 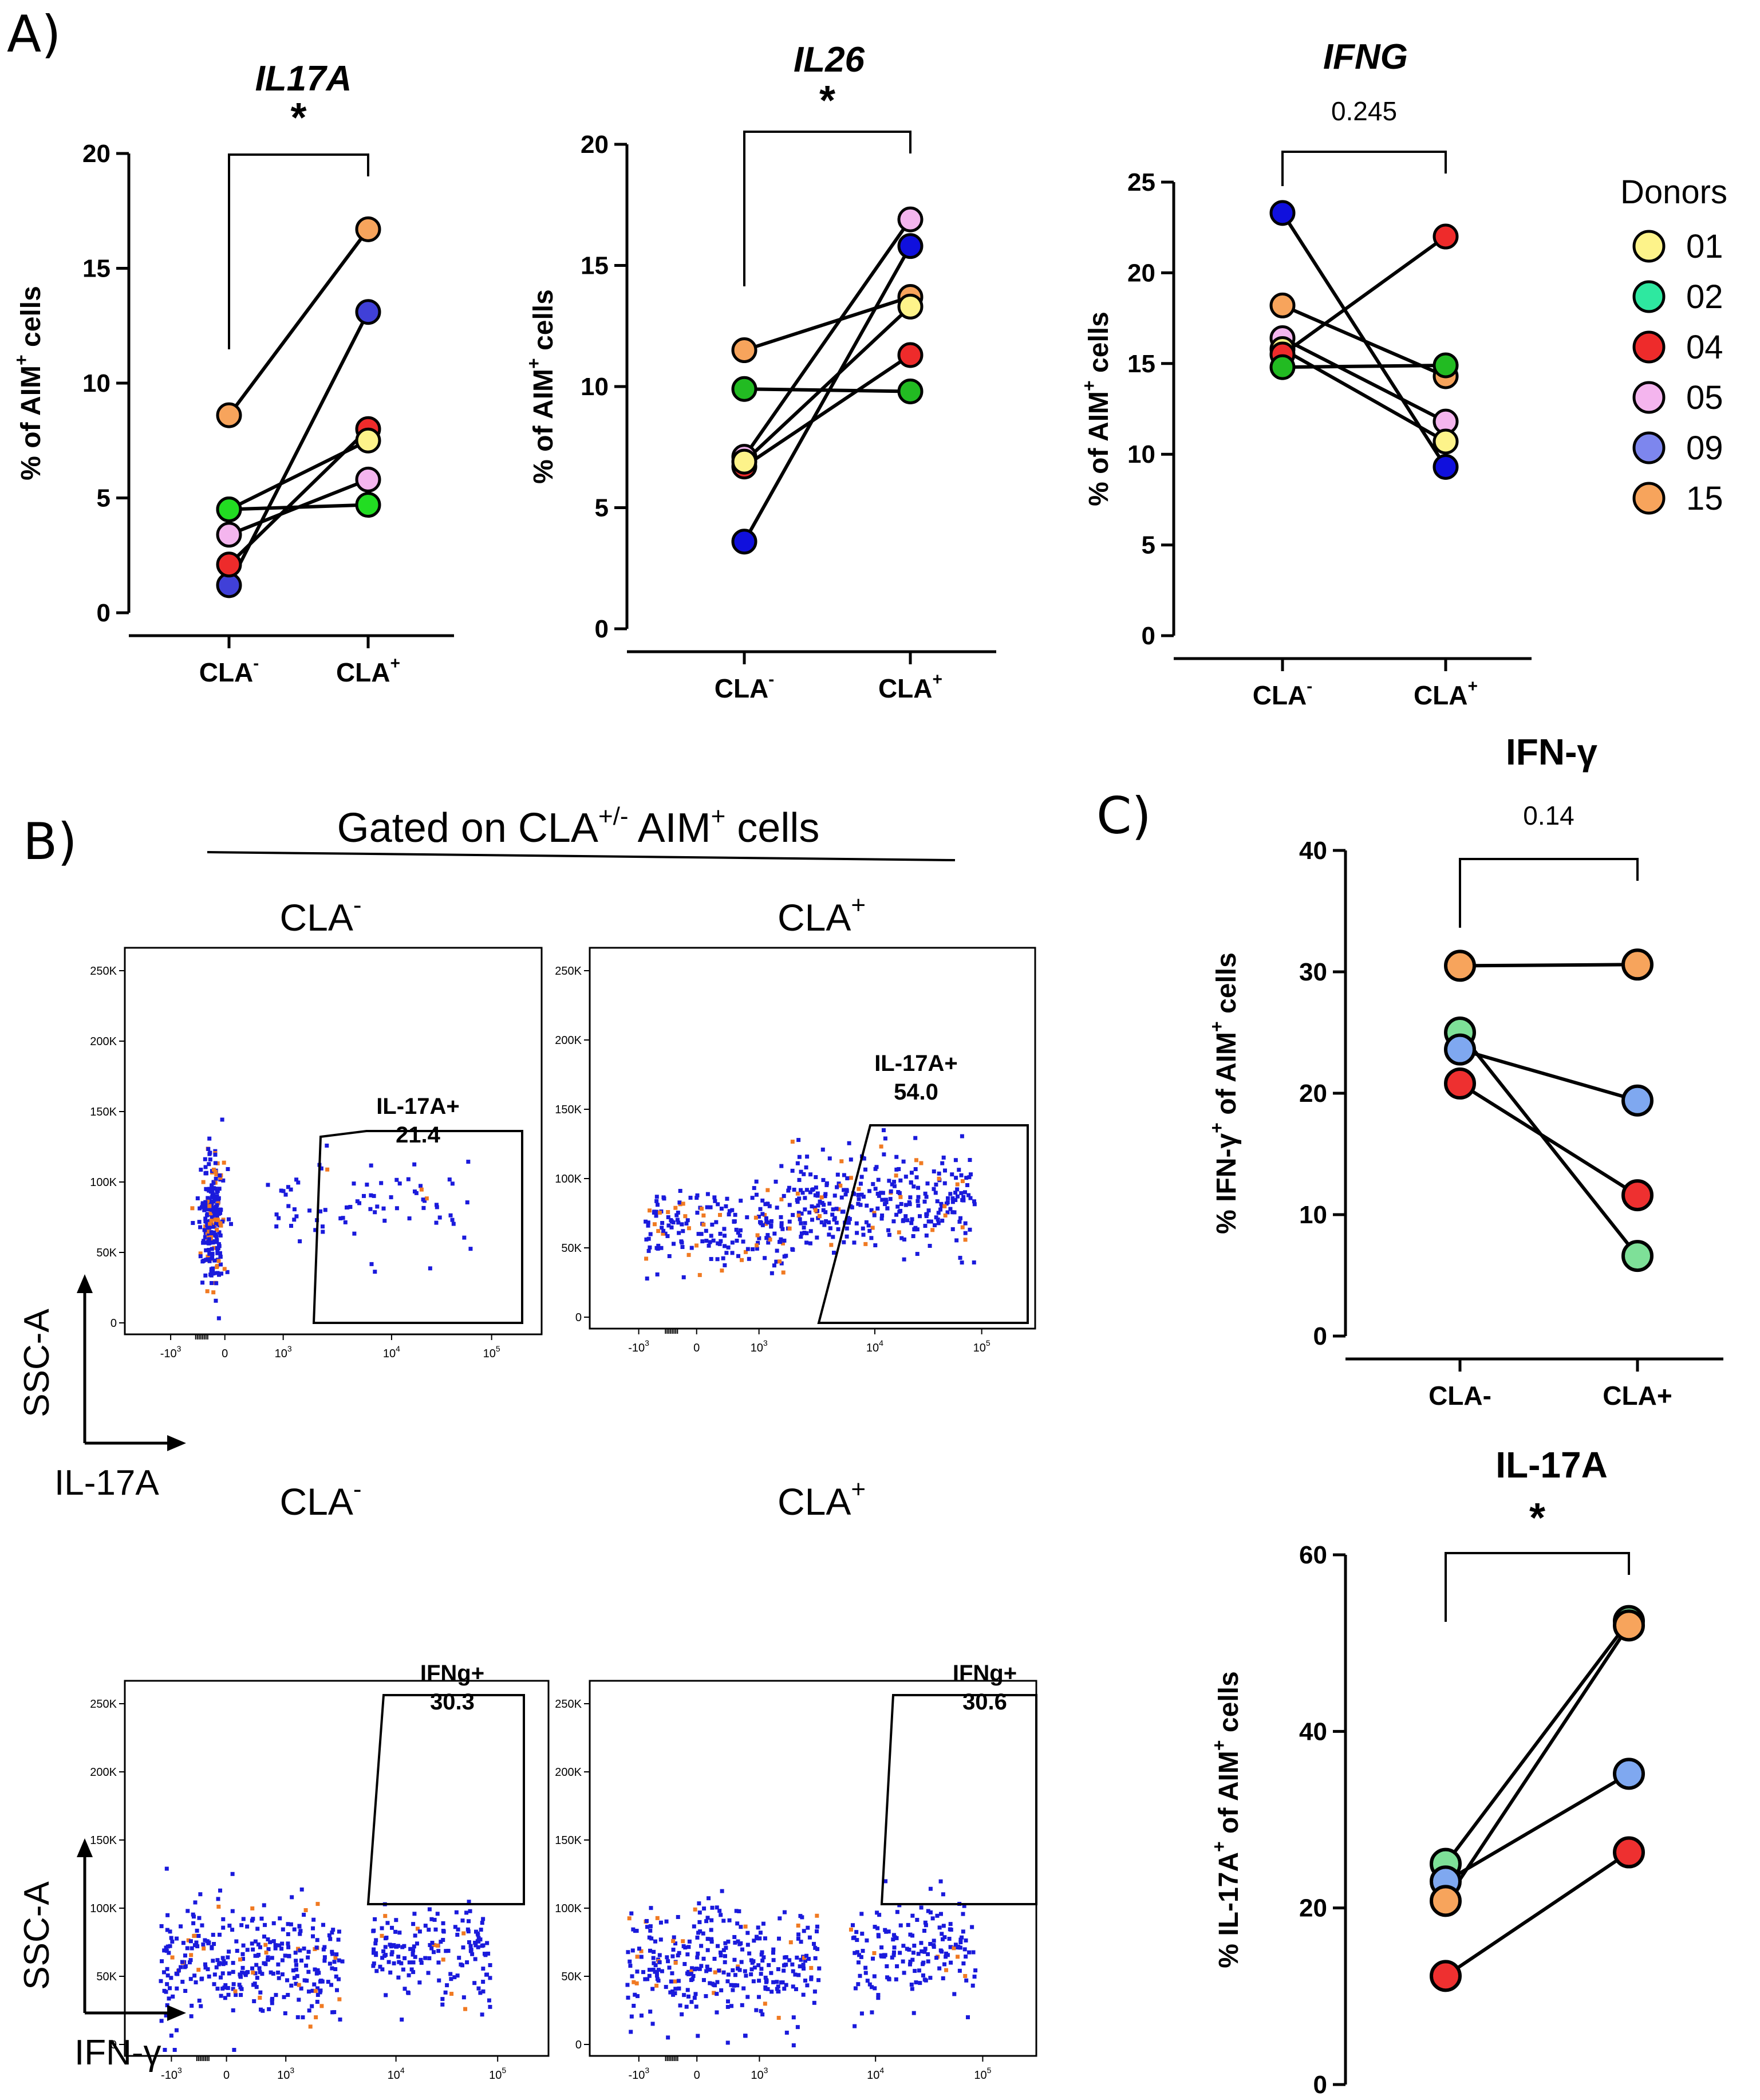 I want to click on donor-01-point, so click(x=911, y=306).